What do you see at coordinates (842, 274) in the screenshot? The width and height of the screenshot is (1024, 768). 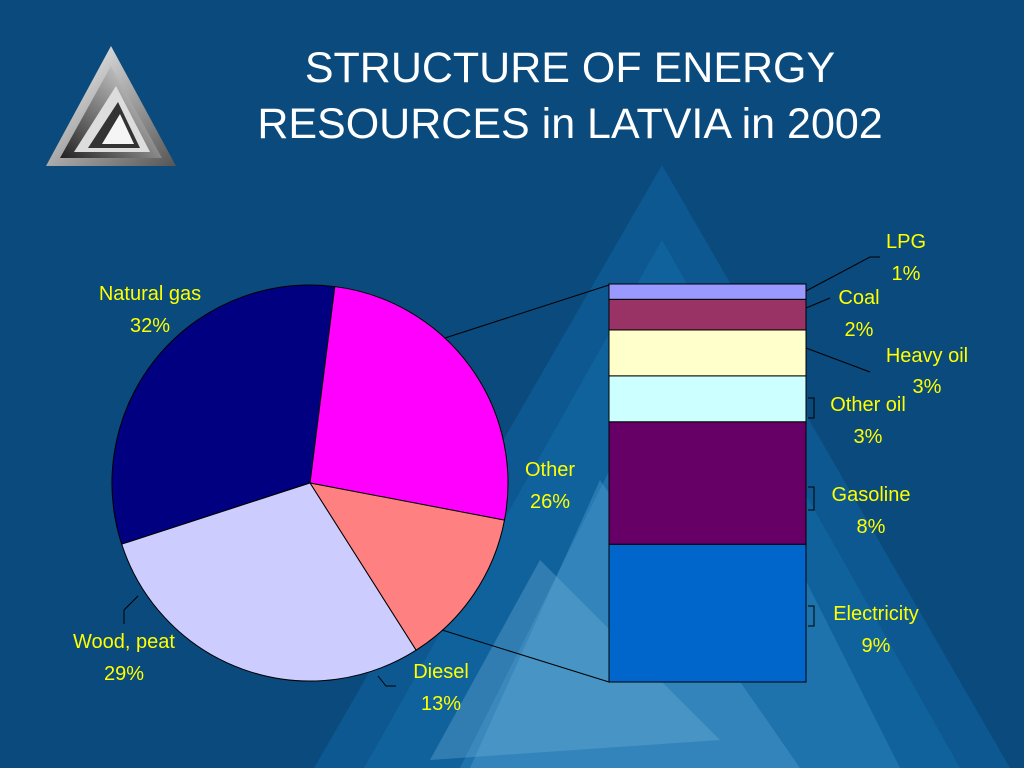 I see `leader-lpg` at bounding box center [842, 274].